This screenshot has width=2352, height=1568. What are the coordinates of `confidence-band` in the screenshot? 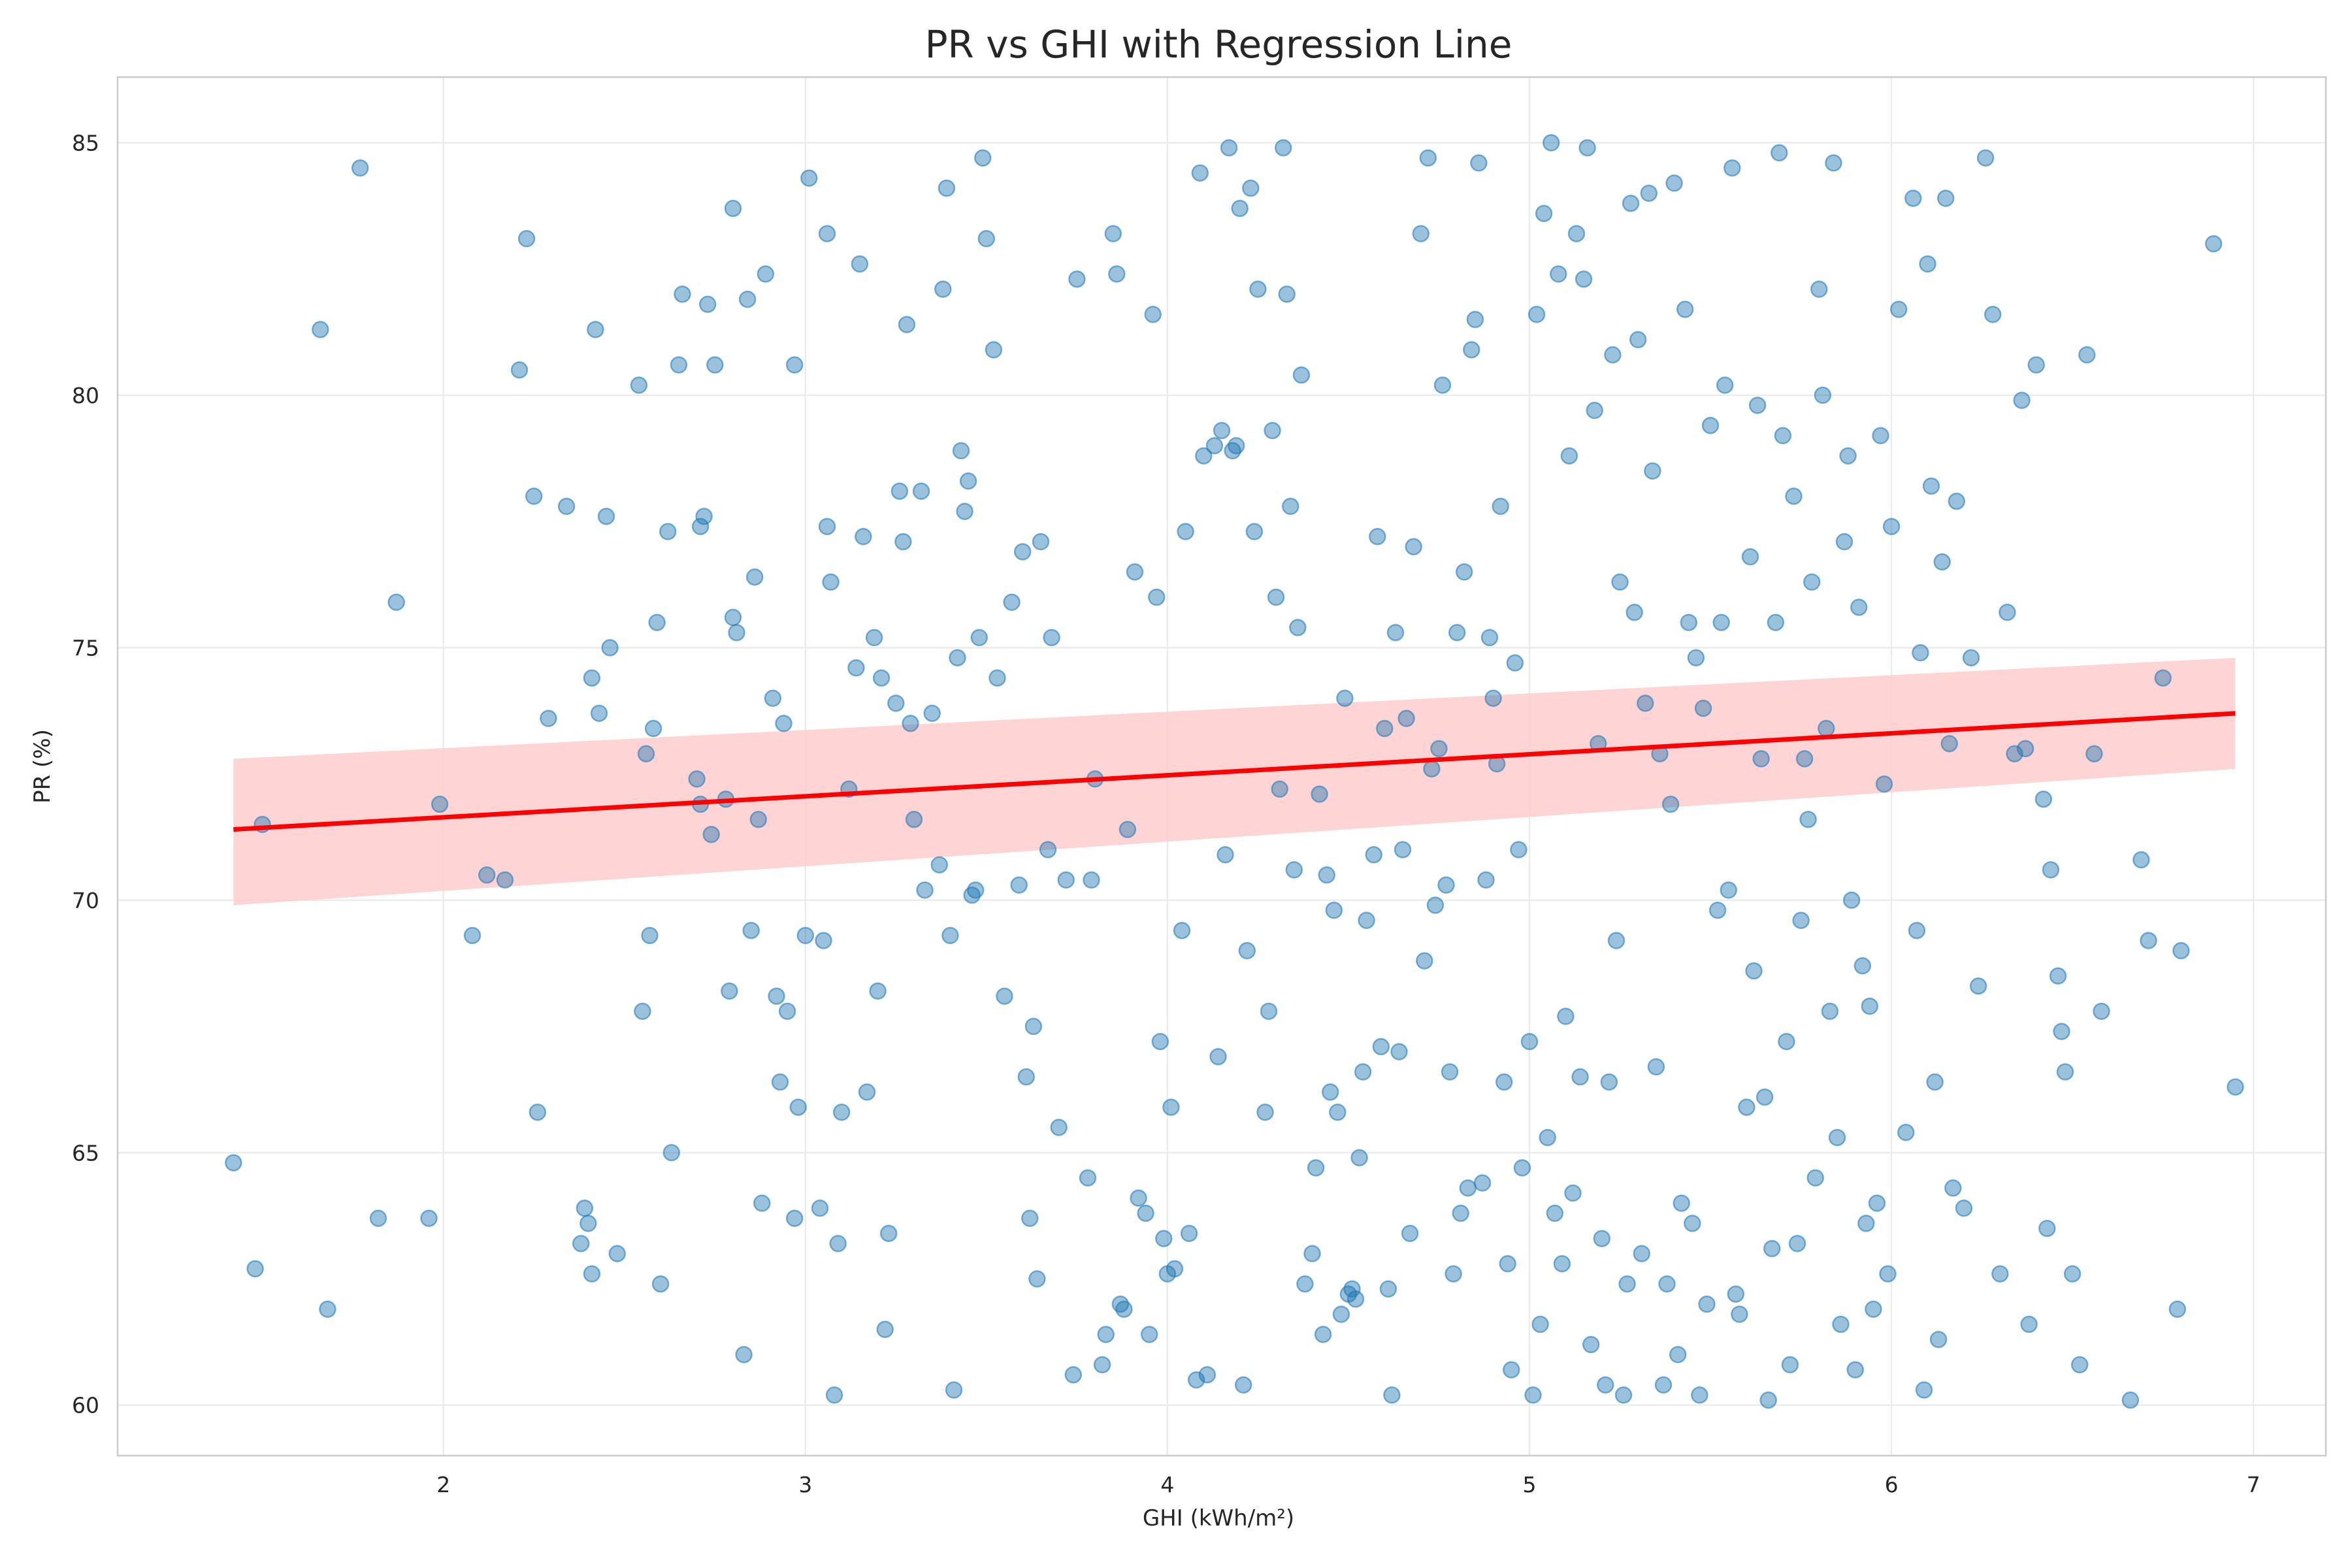 It's located at (1234, 781).